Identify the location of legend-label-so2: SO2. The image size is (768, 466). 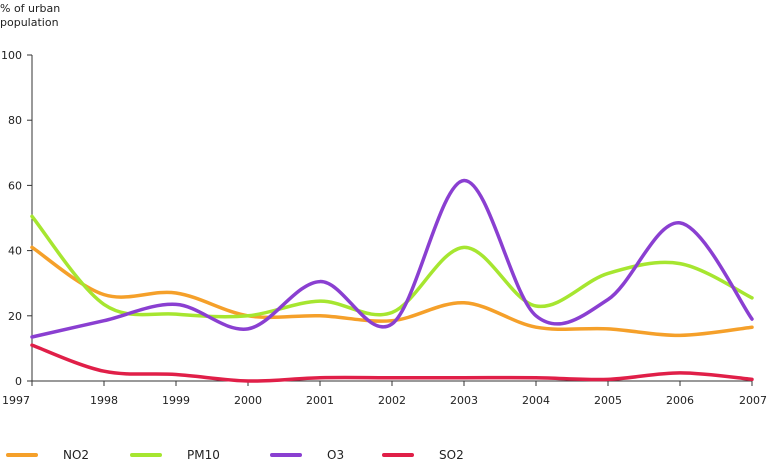
(451, 455).